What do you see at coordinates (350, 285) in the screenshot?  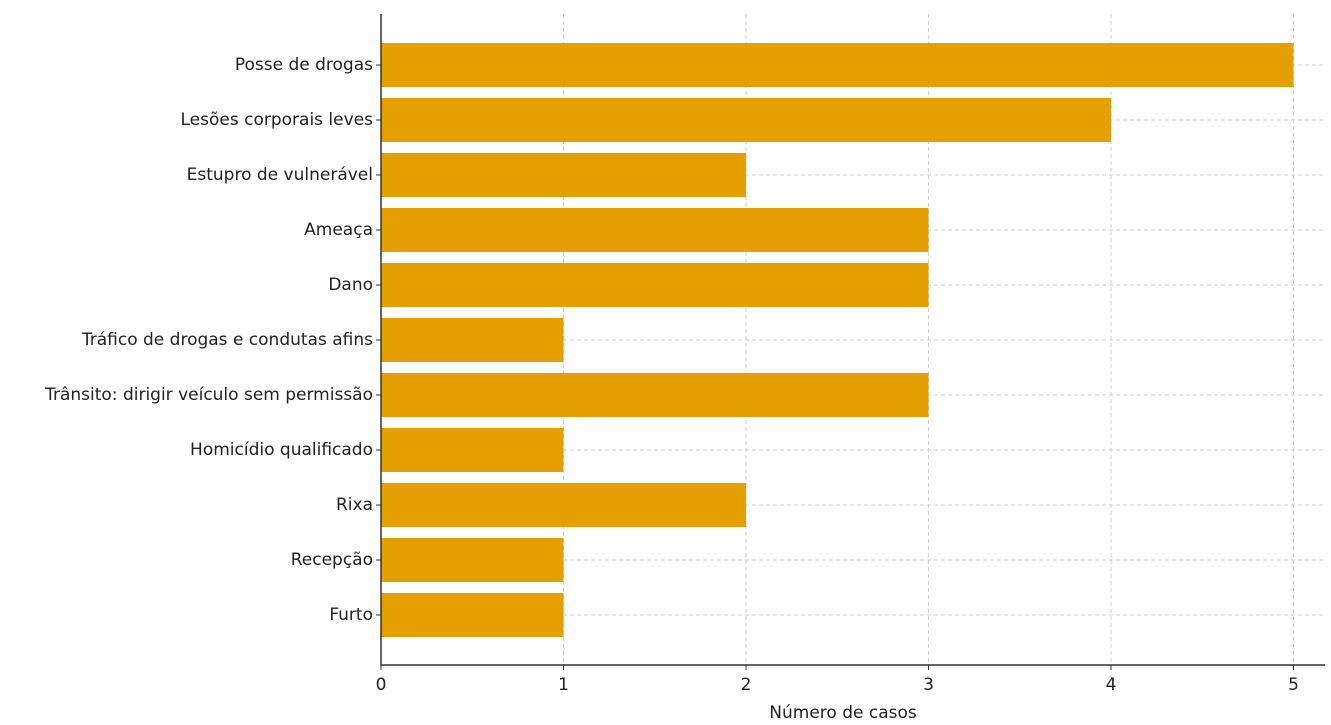 I see `y-tick-label: Dano` at bounding box center [350, 285].